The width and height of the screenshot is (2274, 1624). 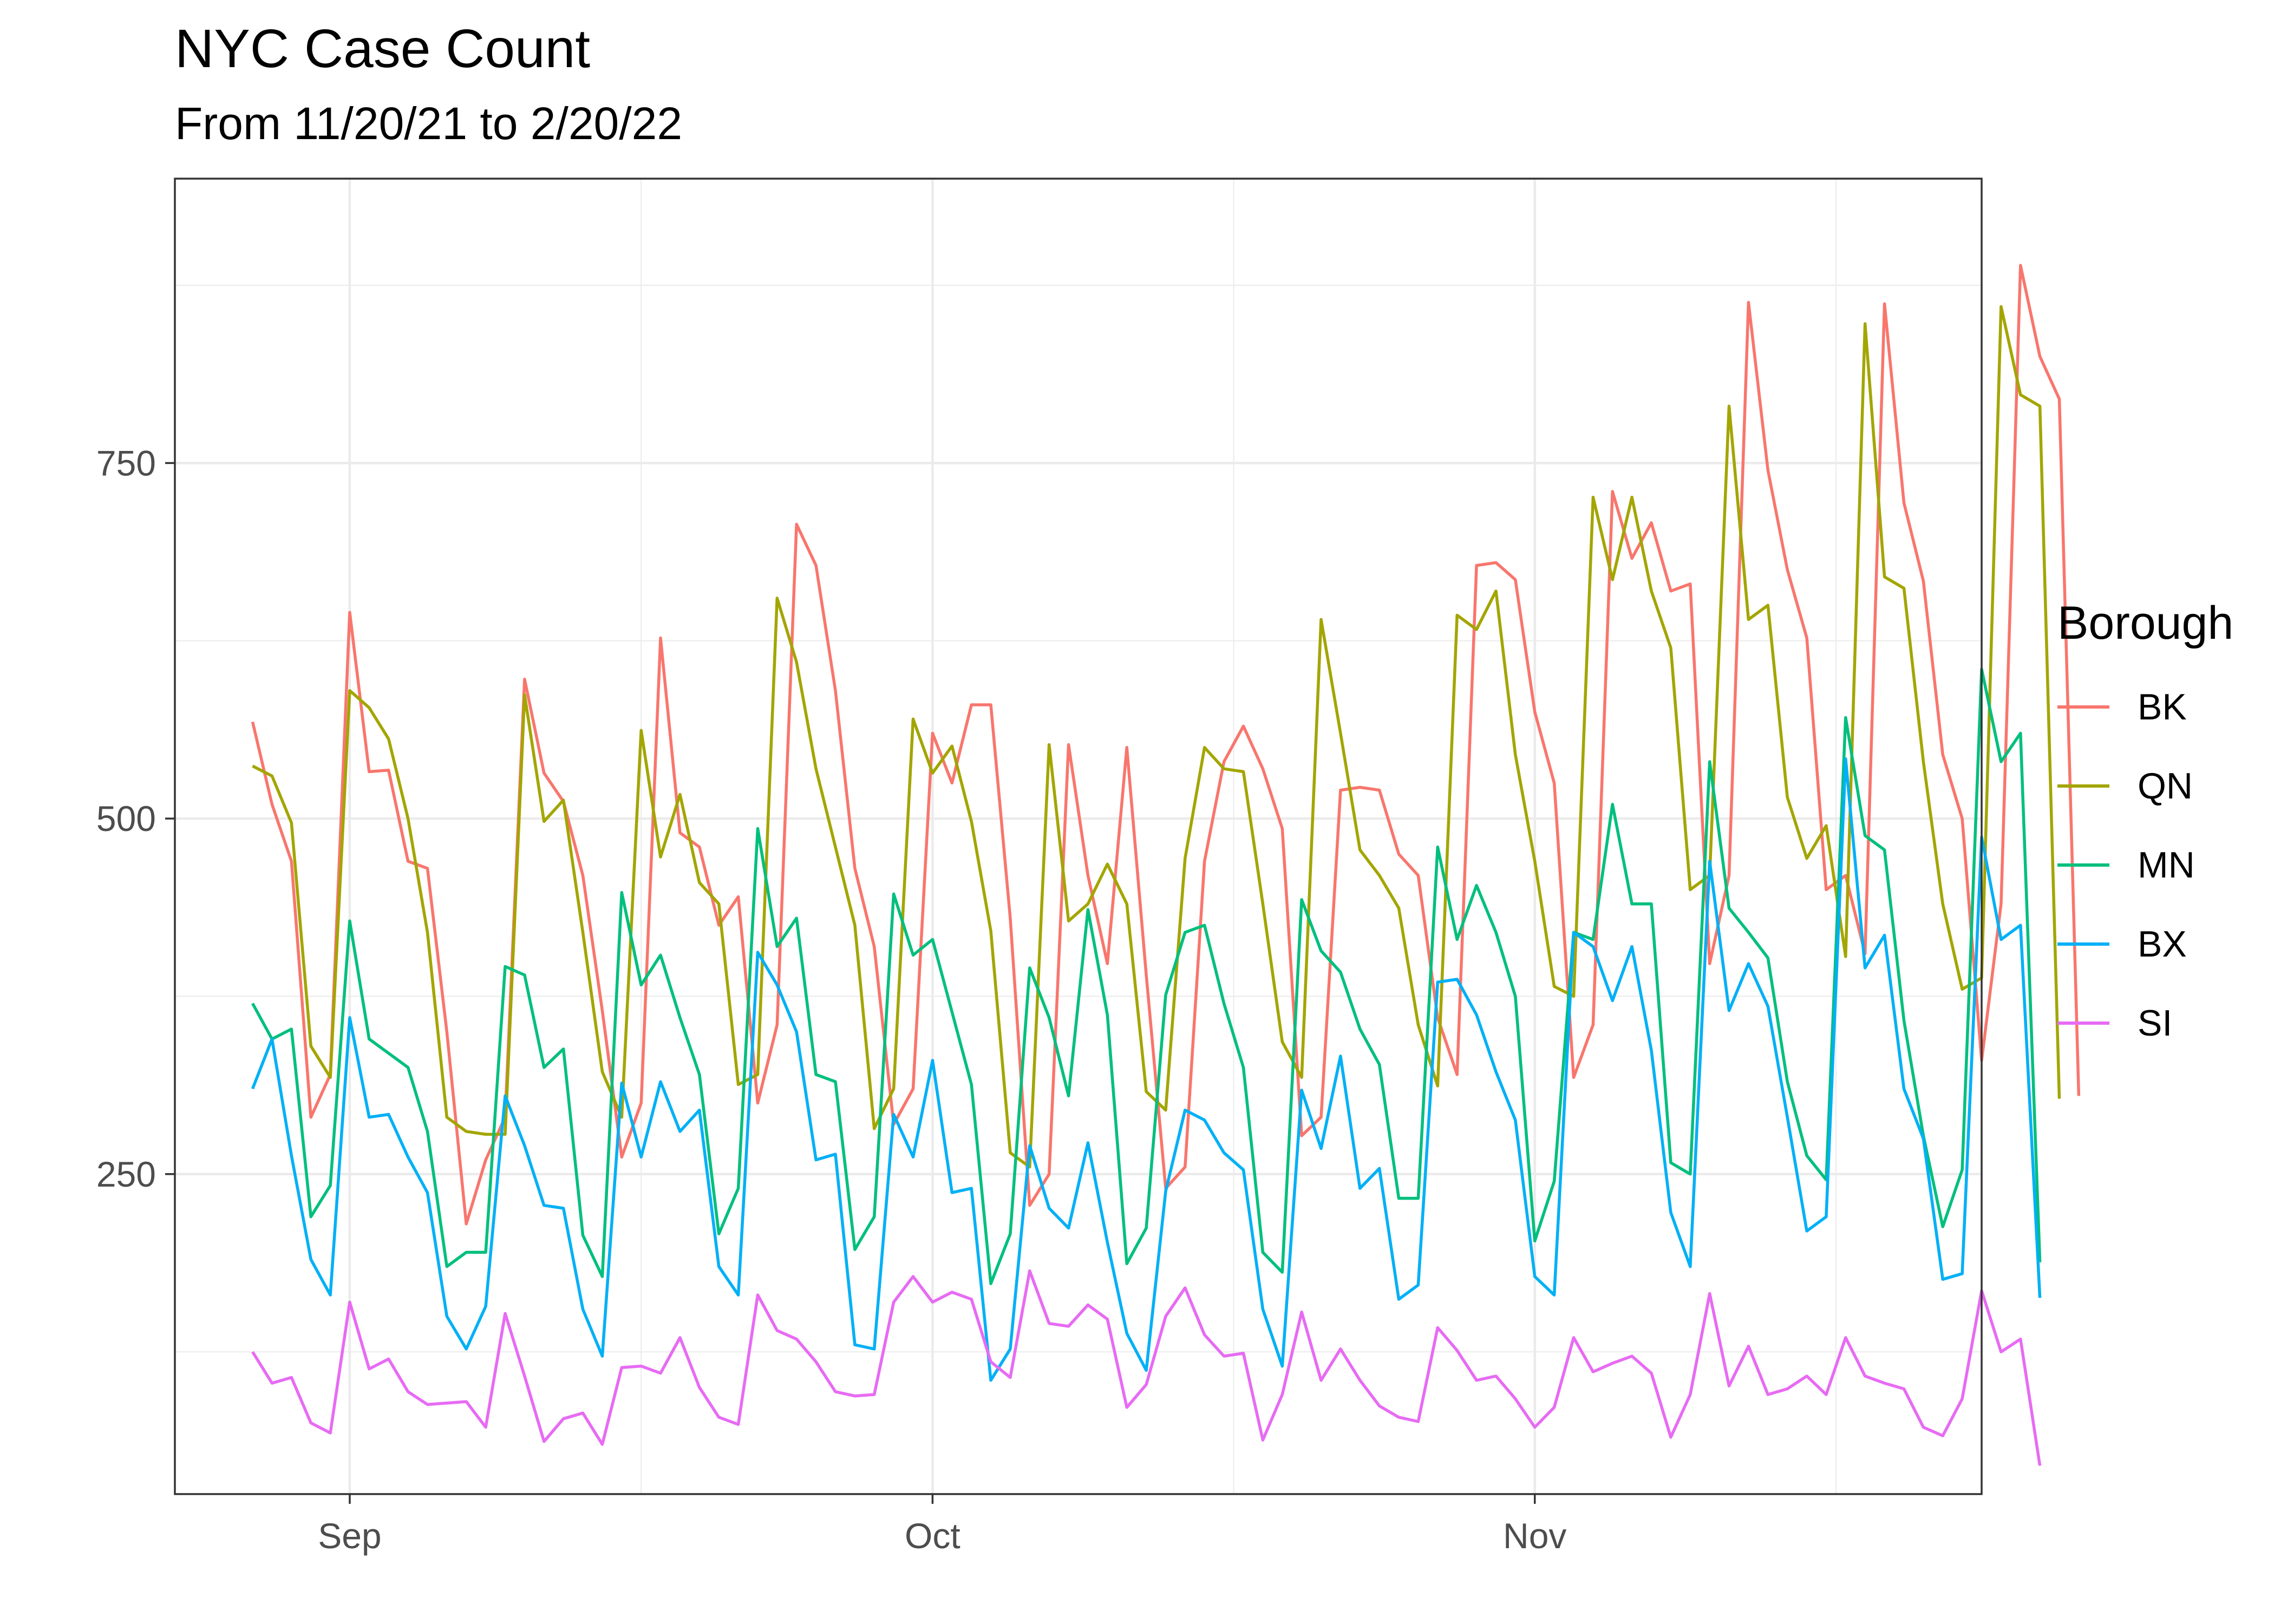 I want to click on legend-title: Borough, so click(x=2146, y=623).